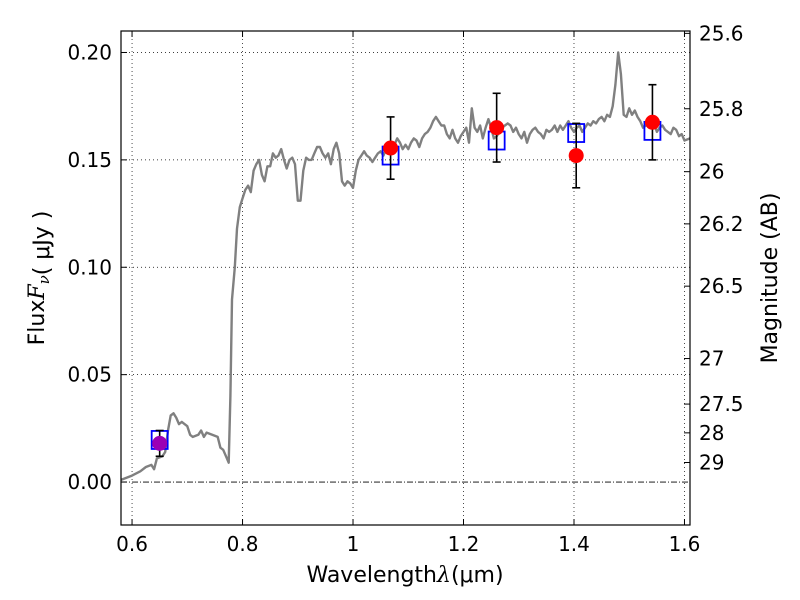 This screenshot has width=800, height=600. Describe the element at coordinates (711, 462) in the screenshot. I see `y2-tick-label: 29` at that location.